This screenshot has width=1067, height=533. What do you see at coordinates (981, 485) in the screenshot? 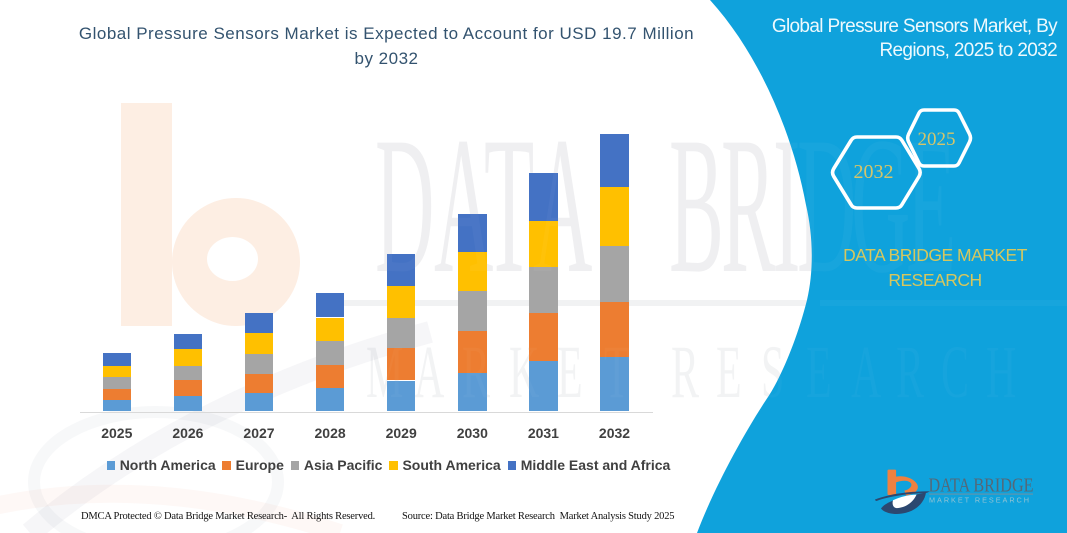
I see `svg-text: DATA BRIDGE` at bounding box center [981, 485].